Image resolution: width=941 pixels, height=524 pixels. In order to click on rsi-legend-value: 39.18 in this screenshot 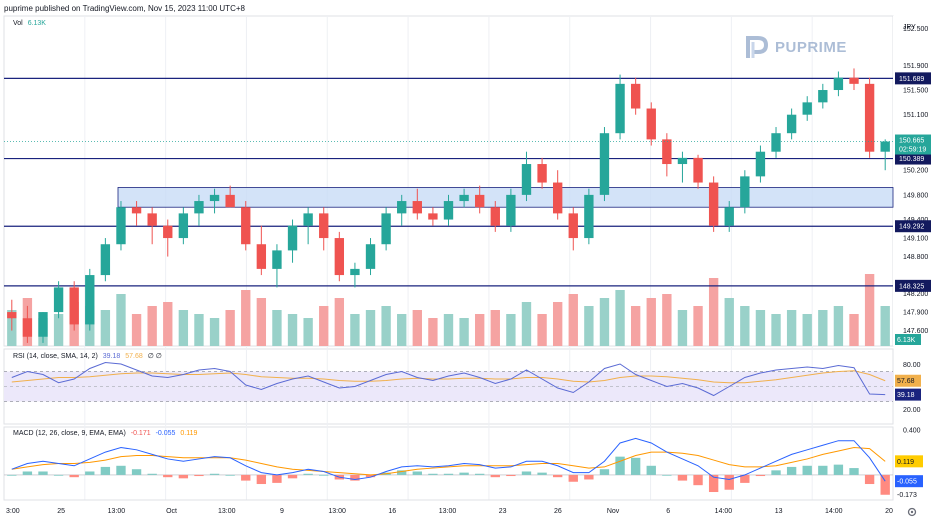, I will do `click(111, 356)`.